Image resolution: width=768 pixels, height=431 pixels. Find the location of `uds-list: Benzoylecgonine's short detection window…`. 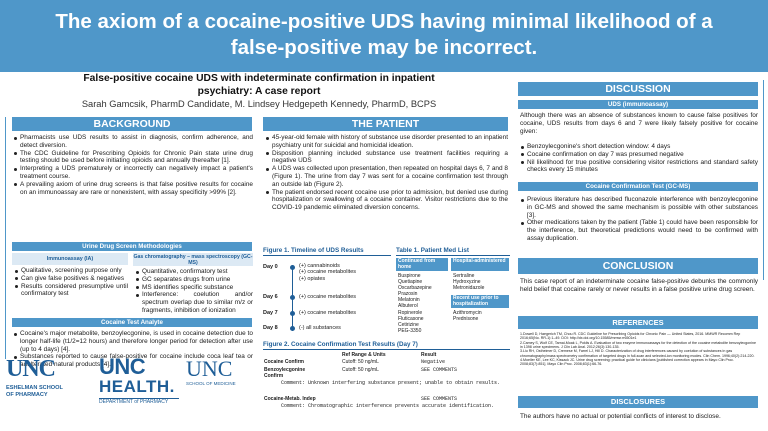

uds-list: Benzoylecgonine's short detection window… is located at coordinates (639, 158).